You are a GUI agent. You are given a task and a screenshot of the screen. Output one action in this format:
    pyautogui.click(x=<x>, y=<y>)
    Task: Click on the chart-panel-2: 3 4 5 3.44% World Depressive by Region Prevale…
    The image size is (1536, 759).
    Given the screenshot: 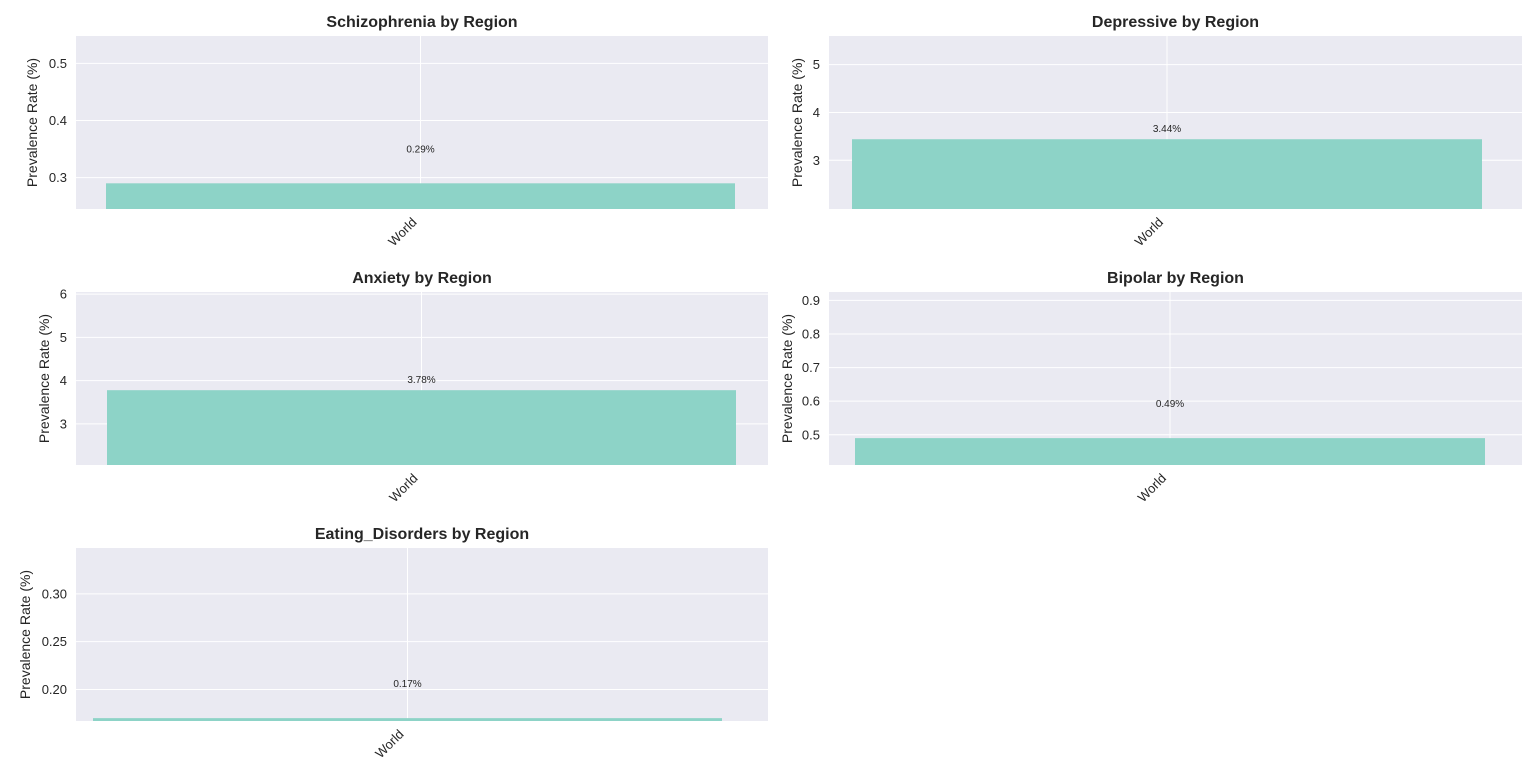 What is the action you would take?
    pyautogui.click(x=1155, y=131)
    